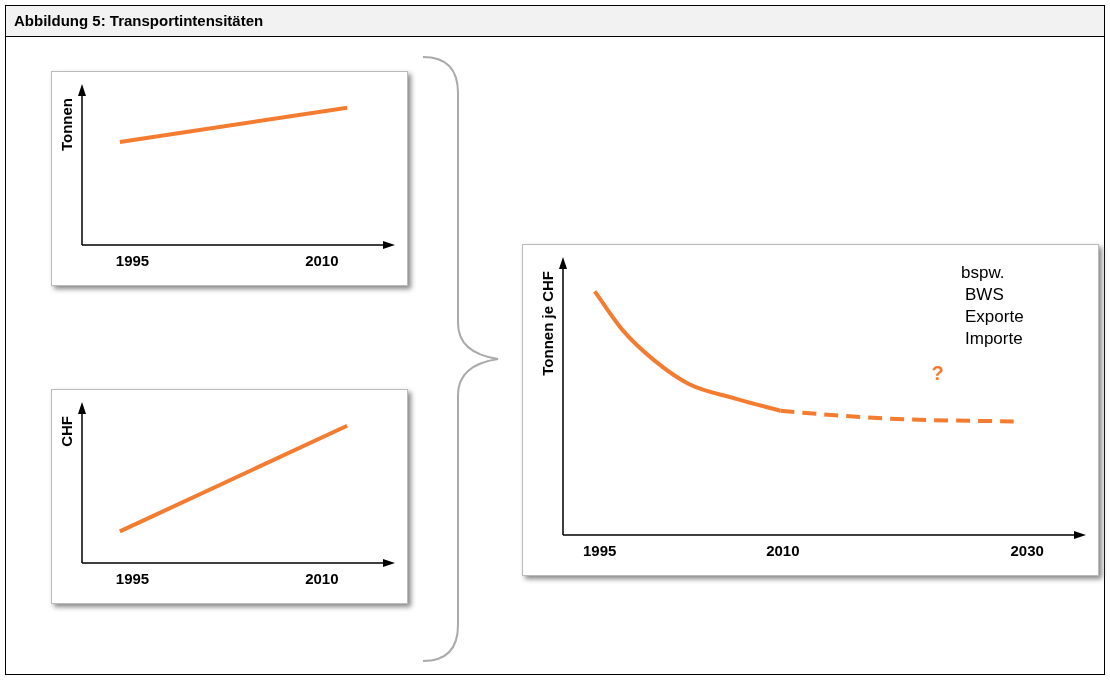 The image size is (1110, 680). Describe the element at coordinates (555, 21) in the screenshot. I see `chart-title: Abbildung 5: Transportintensitäten` at that location.